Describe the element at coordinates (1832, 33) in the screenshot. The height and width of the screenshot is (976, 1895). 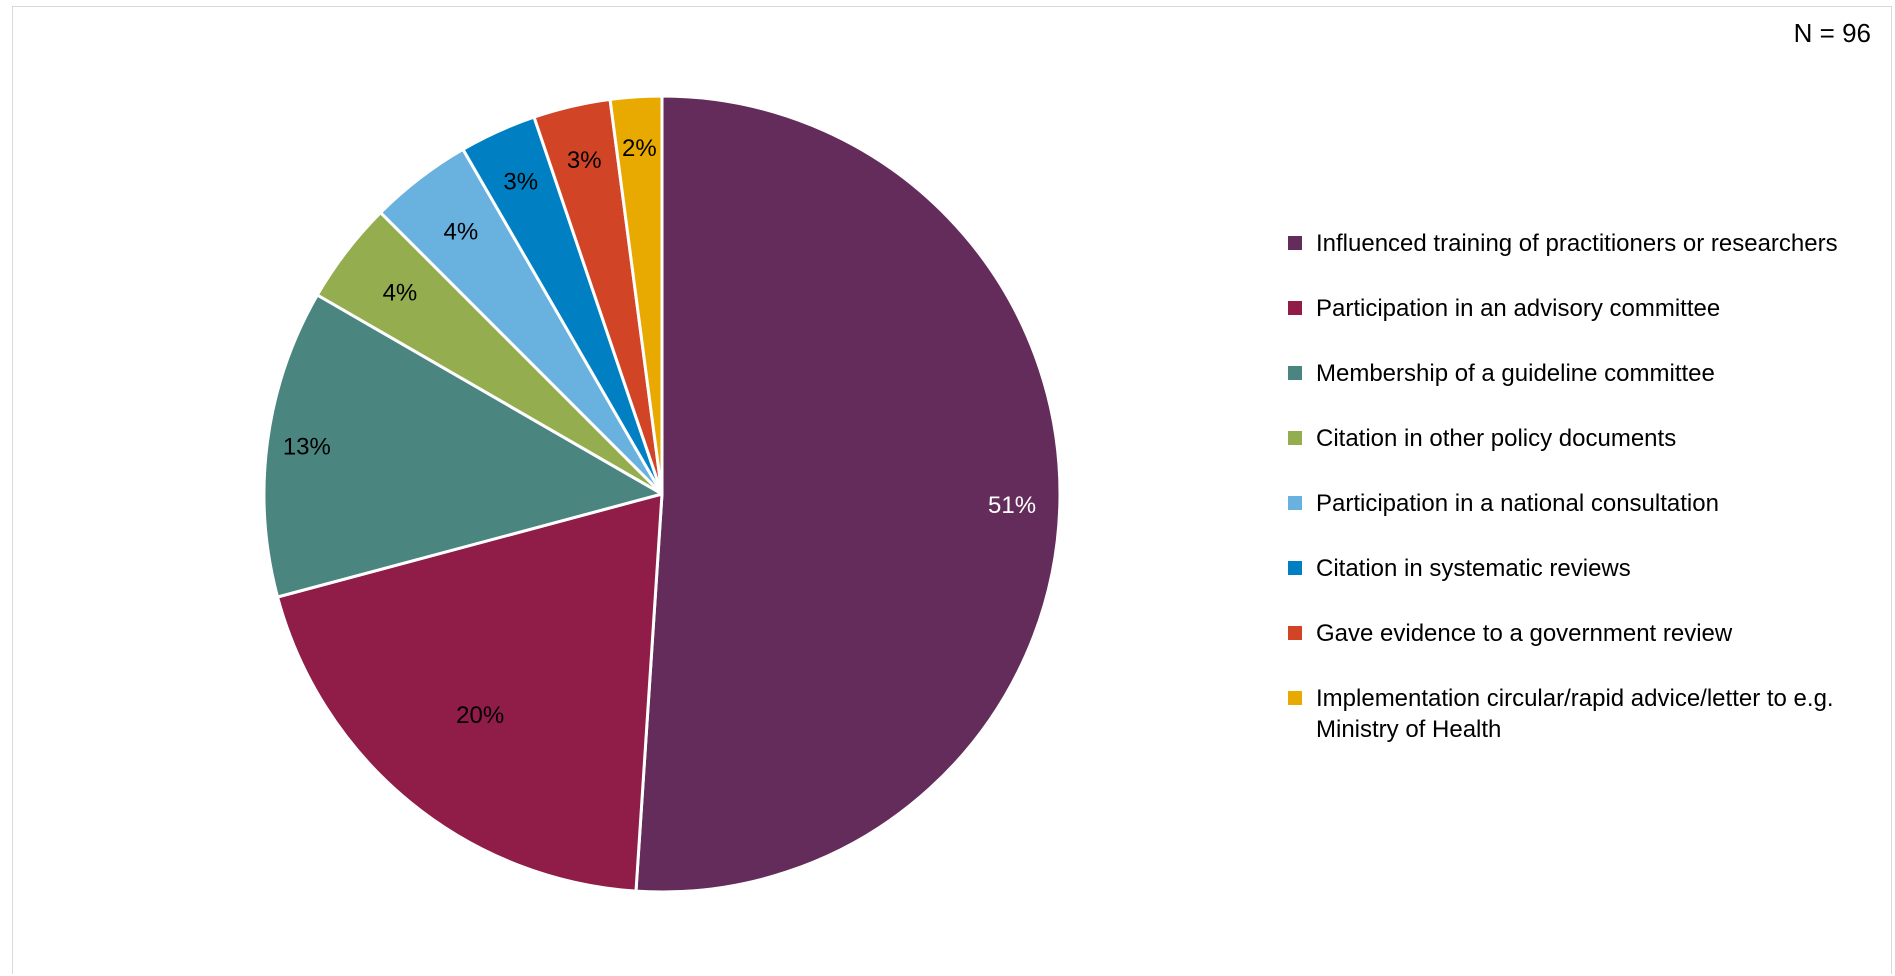
I see `sample-size-note: N = 96` at that location.